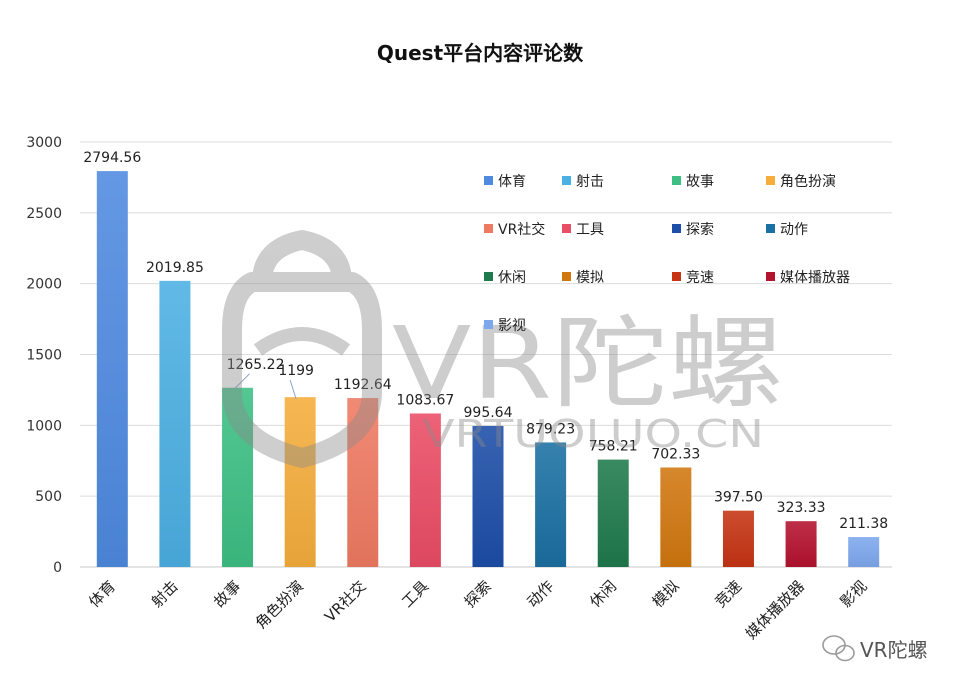 This screenshot has height=695, width=965. What do you see at coordinates (775, 610) in the screenshot?
I see `x-tick-label: 媒体播放器` at bounding box center [775, 610].